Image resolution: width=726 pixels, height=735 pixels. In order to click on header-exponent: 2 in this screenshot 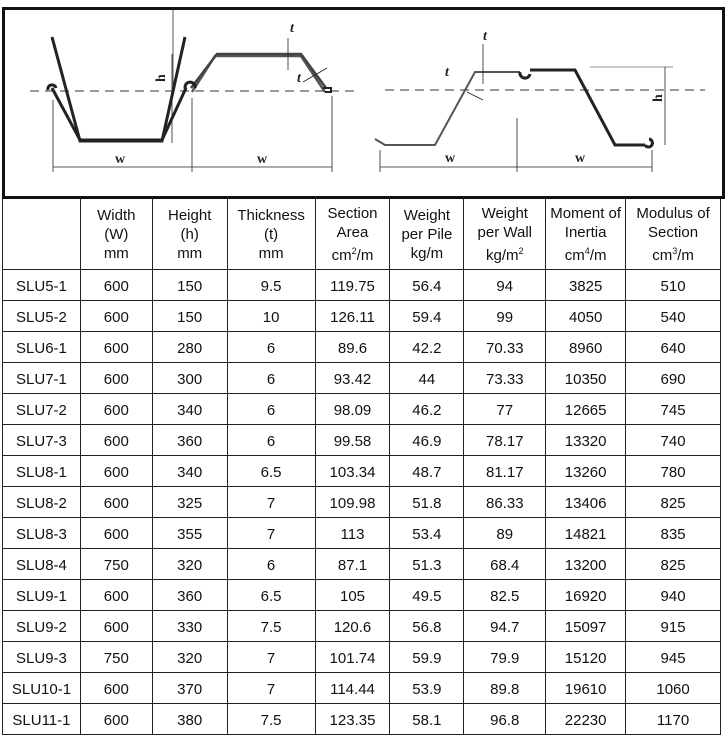, I will do `click(354, 250)`.